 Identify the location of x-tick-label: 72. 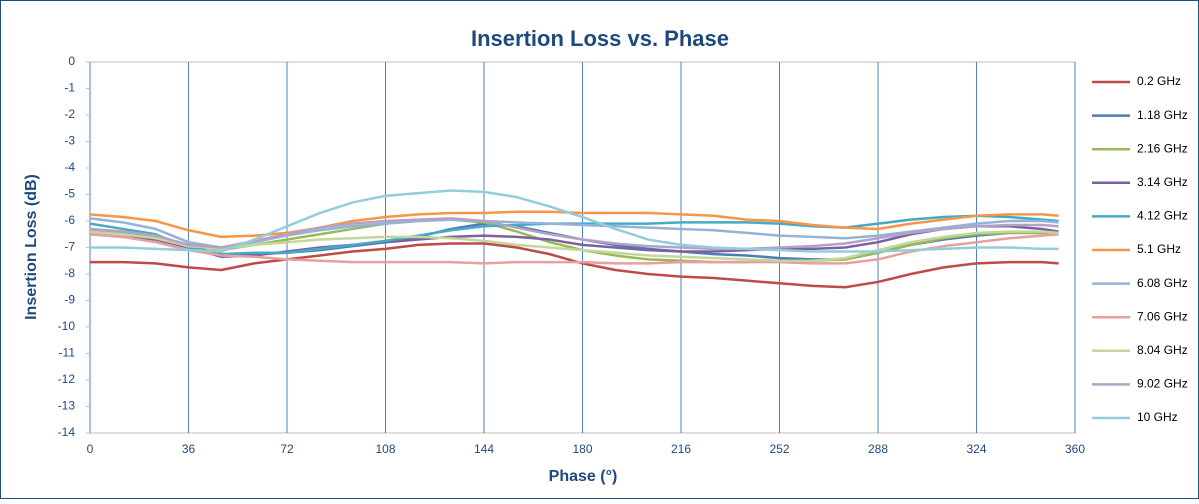
(287, 449).